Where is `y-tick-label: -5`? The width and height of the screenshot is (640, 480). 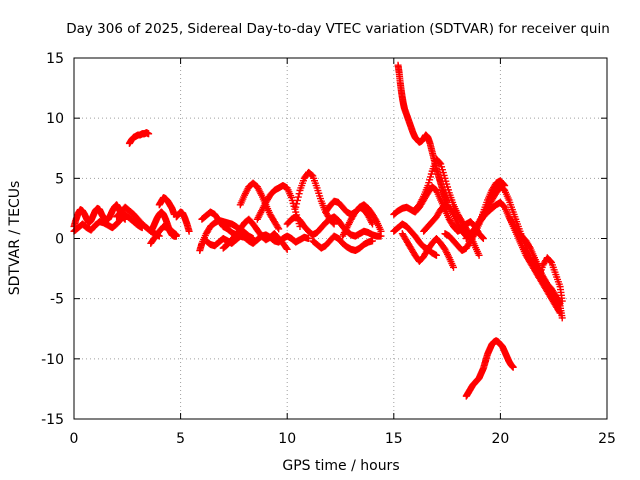
y-tick-label: -5 is located at coordinates (57, 300).